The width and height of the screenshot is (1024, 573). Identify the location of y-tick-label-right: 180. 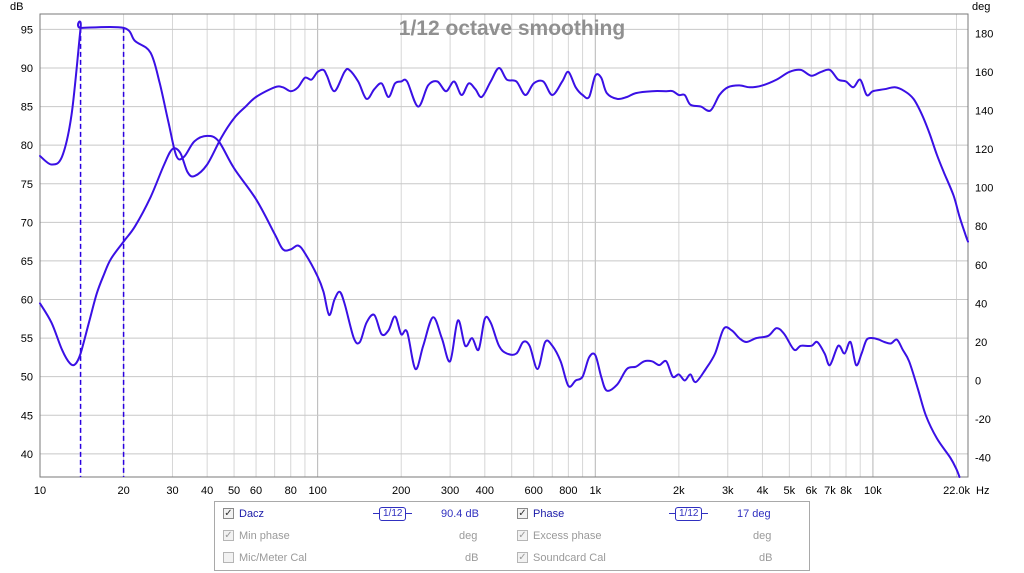
(984, 34).